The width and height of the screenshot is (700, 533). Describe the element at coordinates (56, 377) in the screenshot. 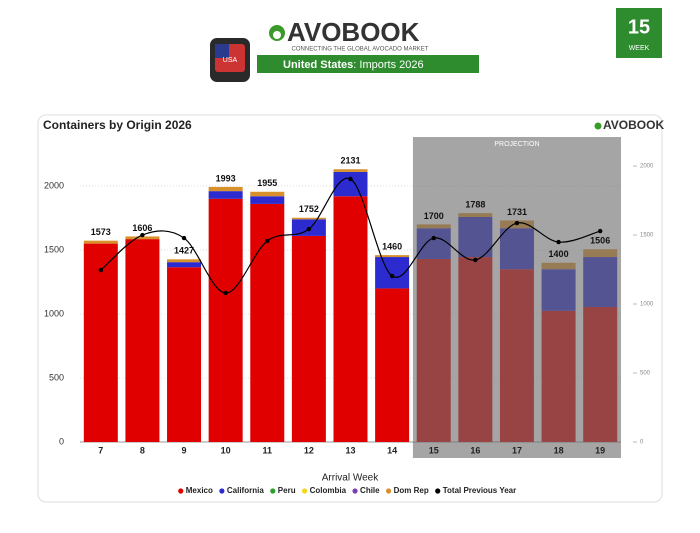

I see `y-tick-label: 500` at that location.